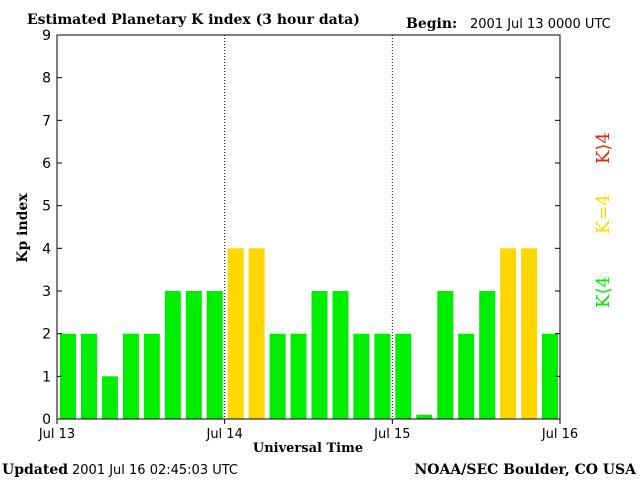 Image resolution: width=640 pixels, height=480 pixels. Describe the element at coordinates (603, 214) in the screenshot. I see `legend-k-equal-4: K=4` at that location.